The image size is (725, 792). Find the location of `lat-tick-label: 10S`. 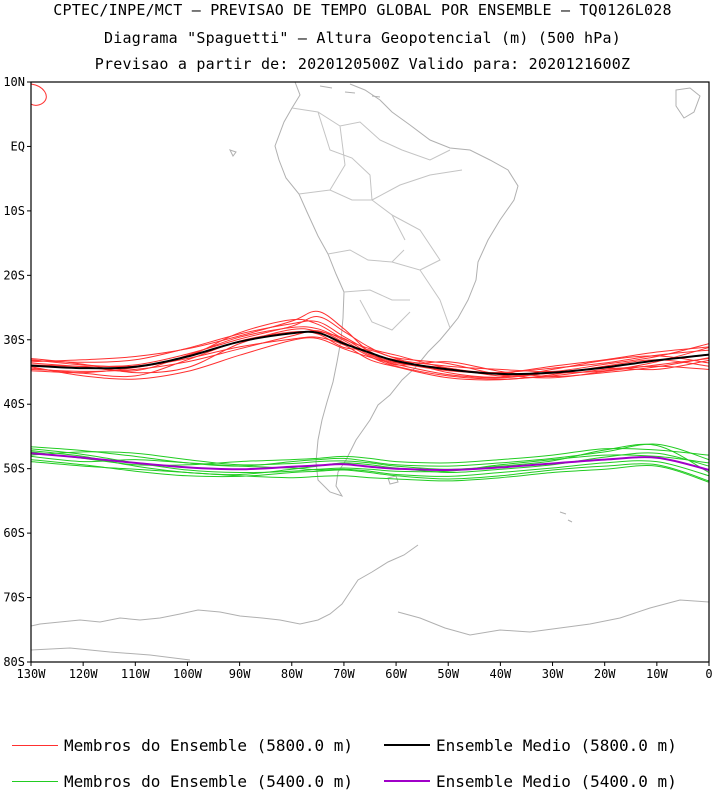

lat-tick-label: 10S is located at coordinates (14, 211).